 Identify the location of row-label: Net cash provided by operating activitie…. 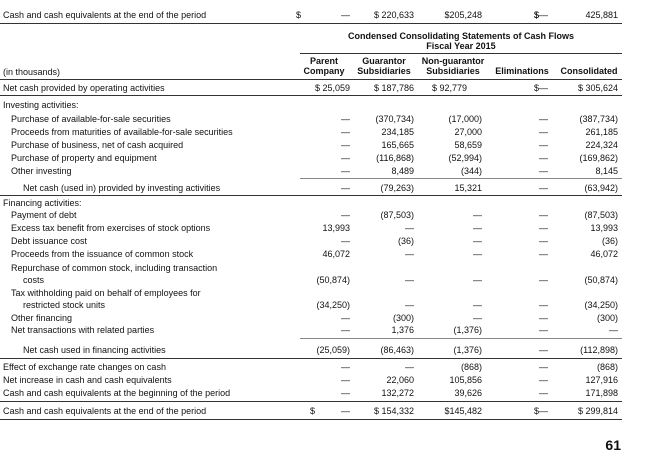
(84, 88).